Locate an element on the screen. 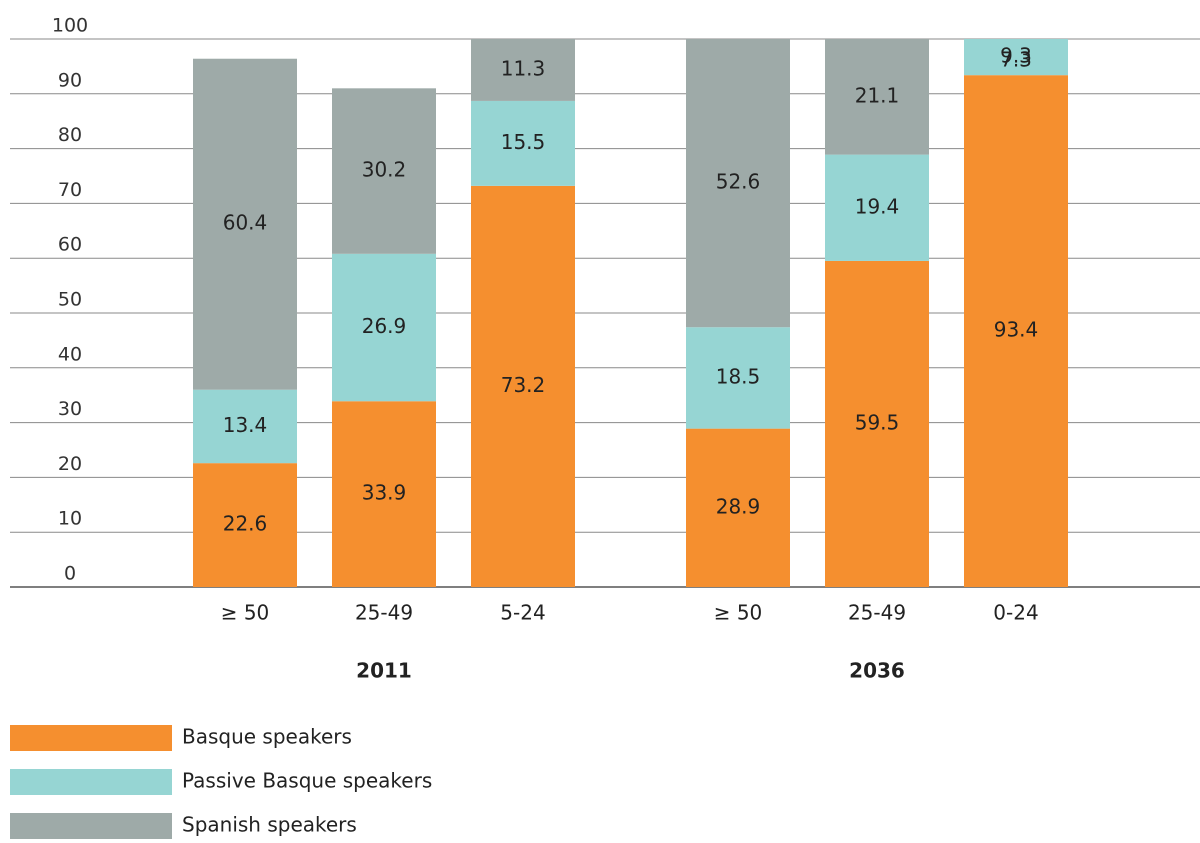 Image resolution: width=1200 pixels, height=843 pixels. data-label: 33.9 is located at coordinates (384, 493).